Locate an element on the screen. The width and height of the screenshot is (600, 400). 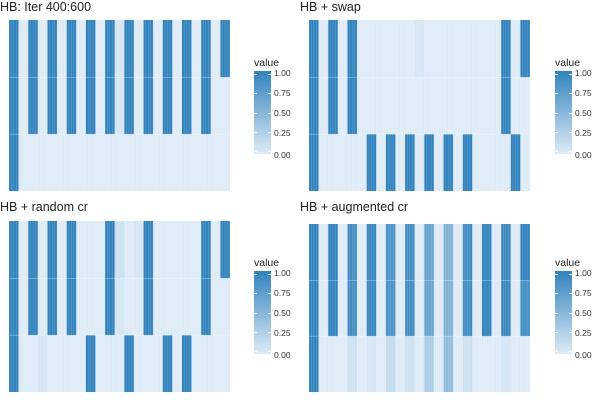
legend-colorbar is located at coordinates (563, 112).